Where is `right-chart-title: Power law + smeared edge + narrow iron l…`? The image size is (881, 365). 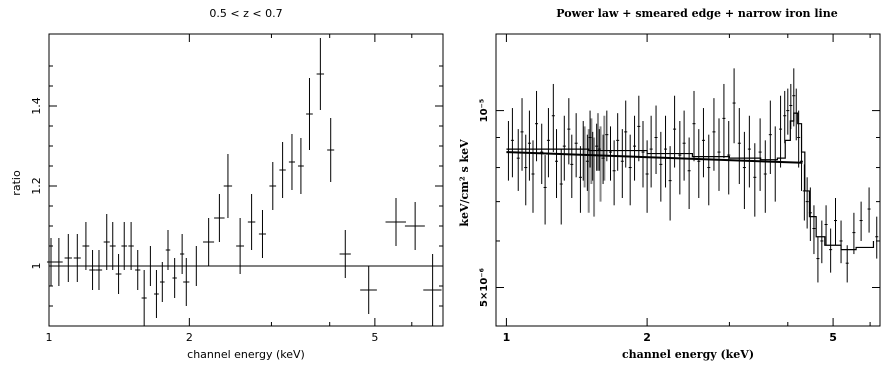
right-chart-title: Power law + smeared edge + narrow iron l… is located at coordinates (696, 13).